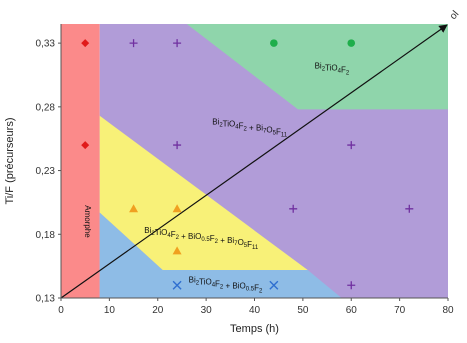  What do you see at coordinates (250, 128) in the screenshot?
I see `region-label-1: Bi2TiO4F2 + Bi7O5F11` at bounding box center [250, 128].